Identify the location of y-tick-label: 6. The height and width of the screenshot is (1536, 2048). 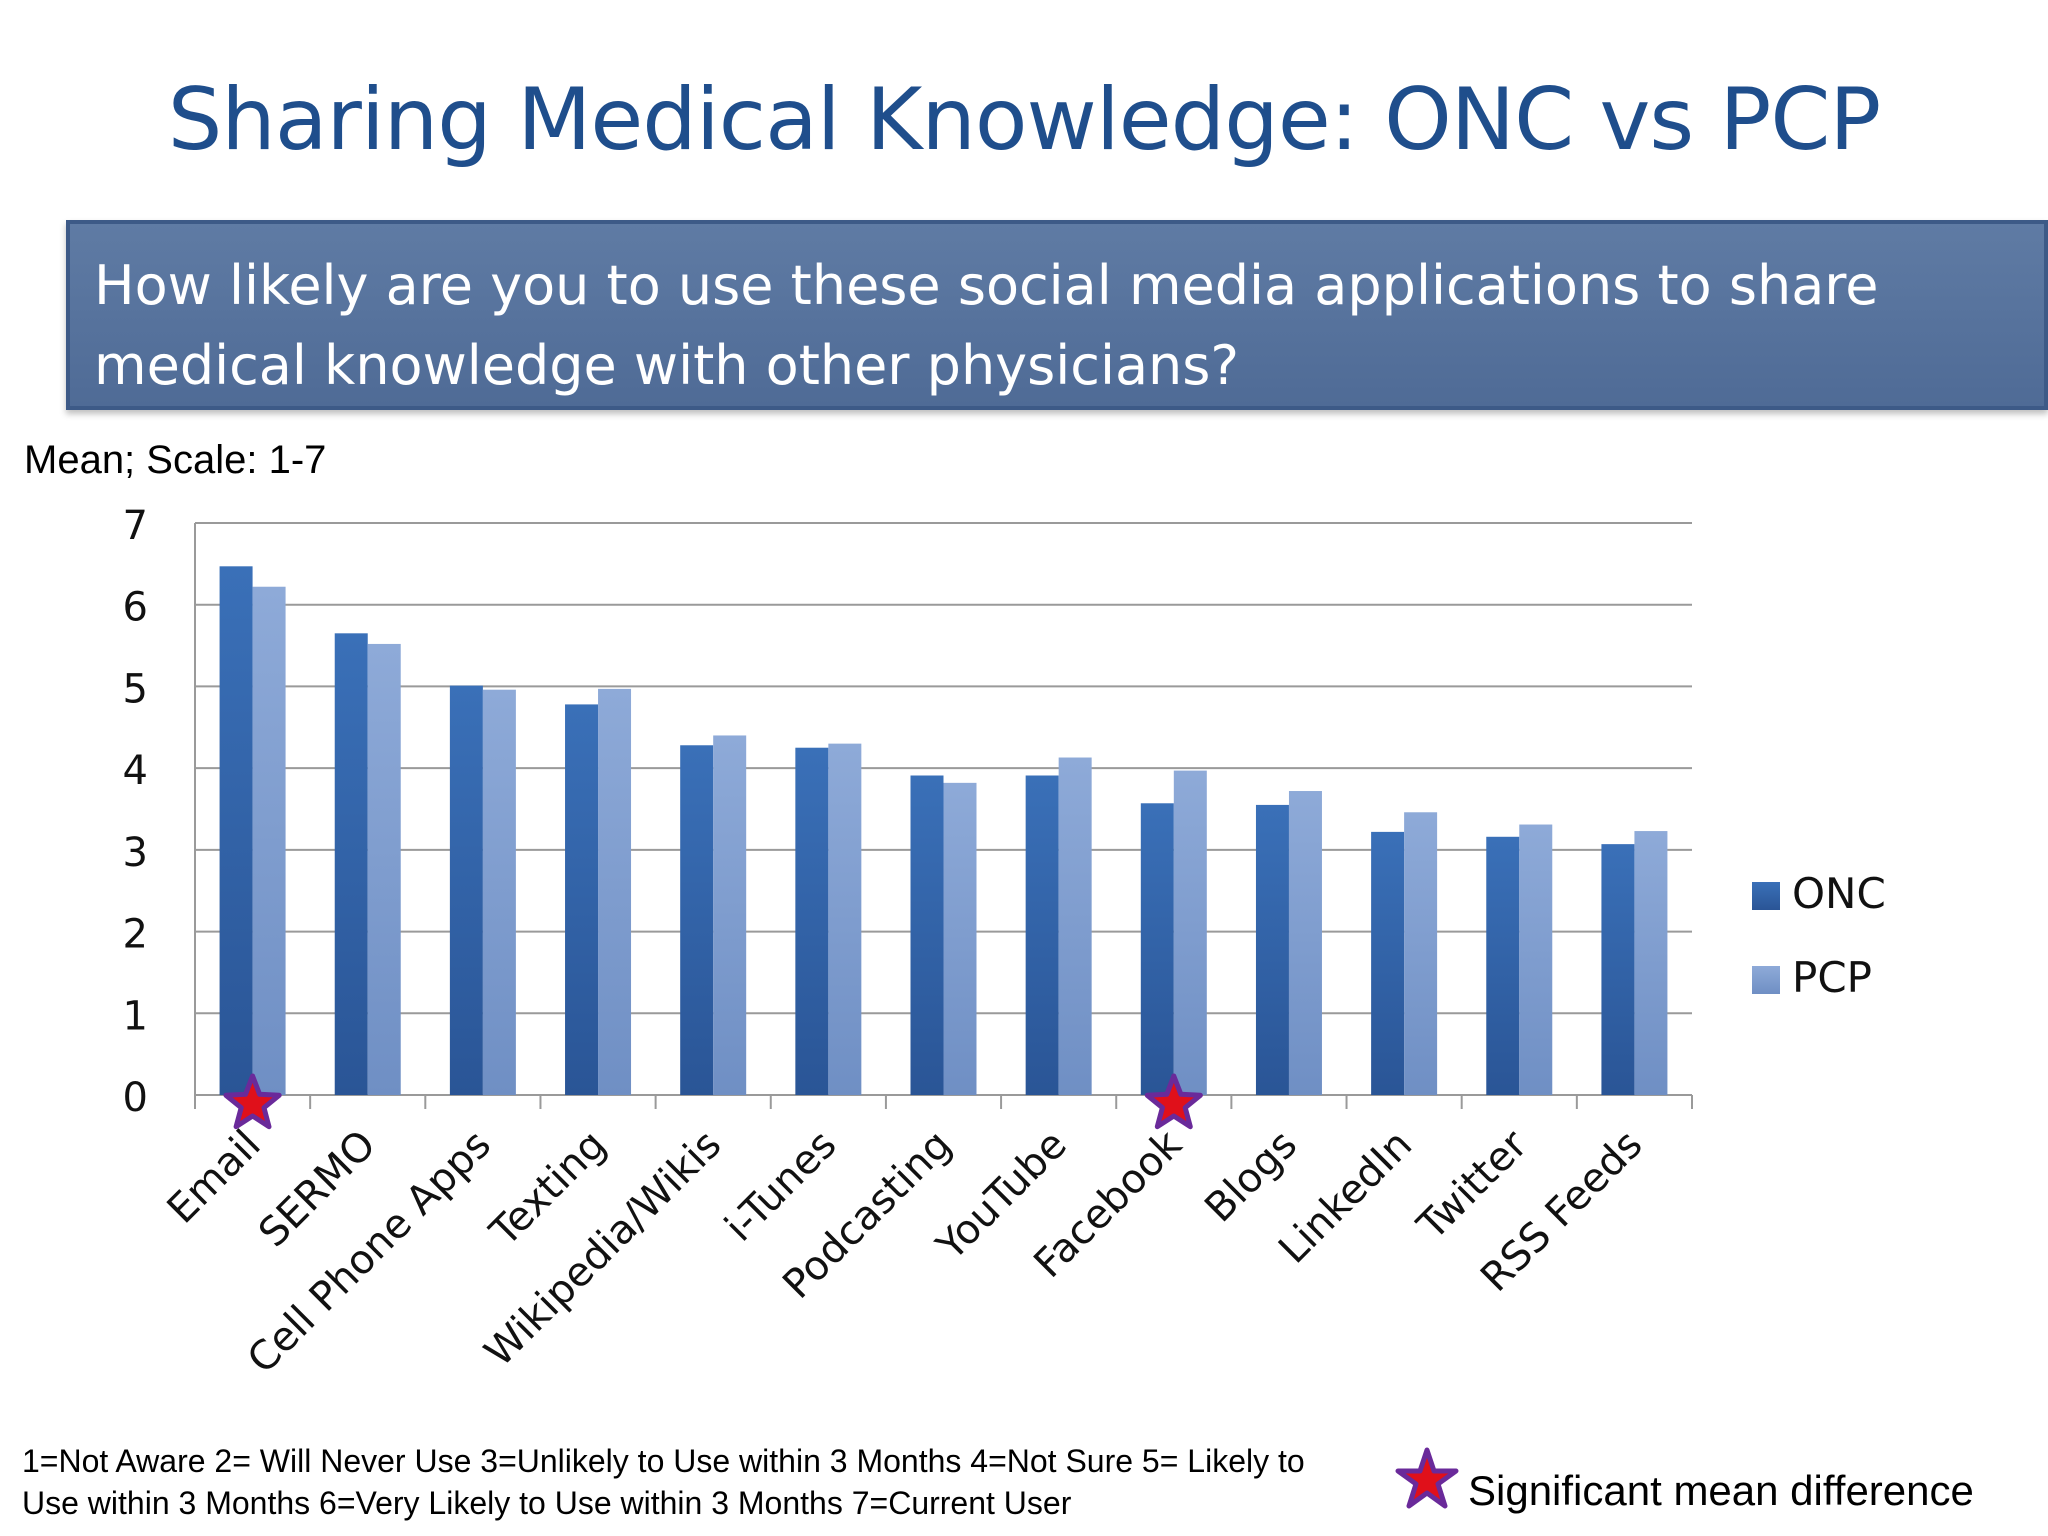
(135, 608).